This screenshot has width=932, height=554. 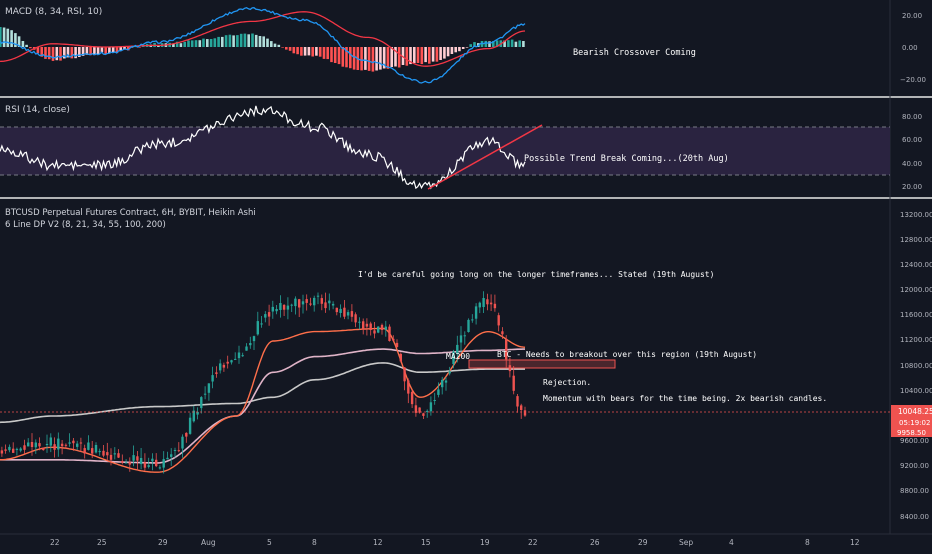 I want to click on time-axis-tick: 19, so click(x=485, y=542).